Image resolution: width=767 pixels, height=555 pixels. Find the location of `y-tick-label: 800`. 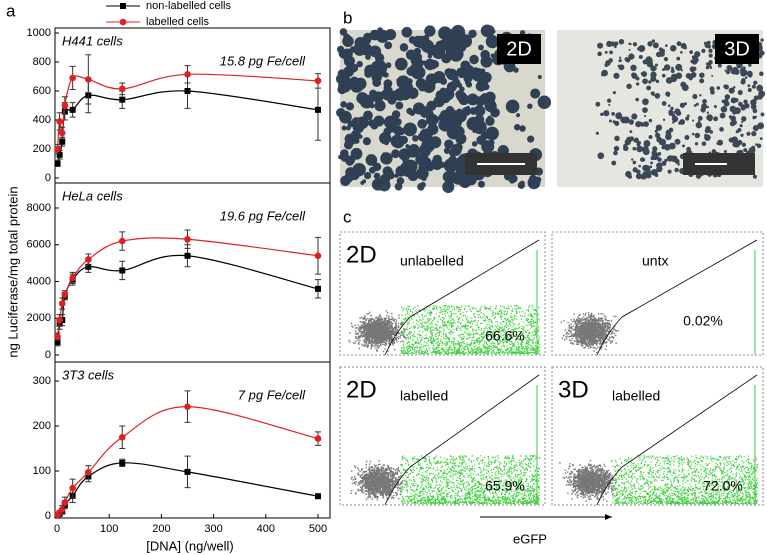

y-tick-label: 800 is located at coordinates (42, 62).